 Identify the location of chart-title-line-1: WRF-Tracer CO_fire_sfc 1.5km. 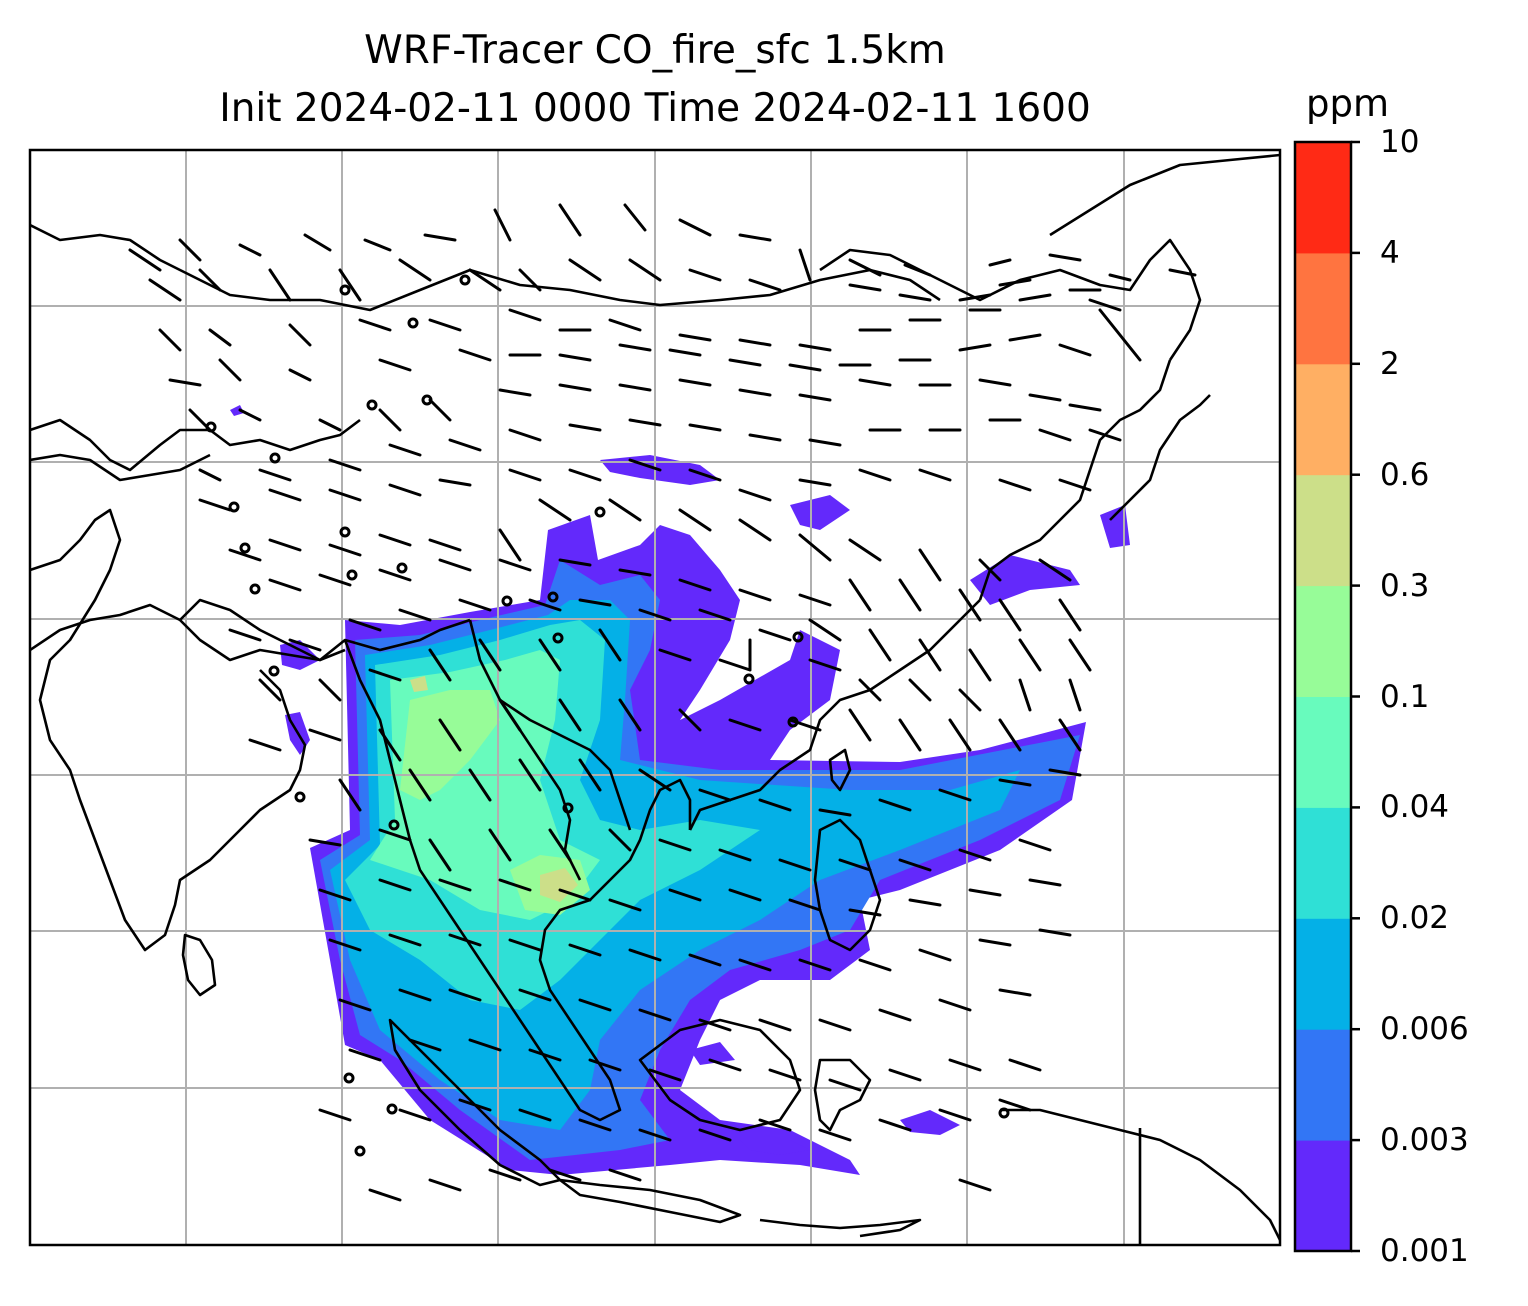
(655, 50).